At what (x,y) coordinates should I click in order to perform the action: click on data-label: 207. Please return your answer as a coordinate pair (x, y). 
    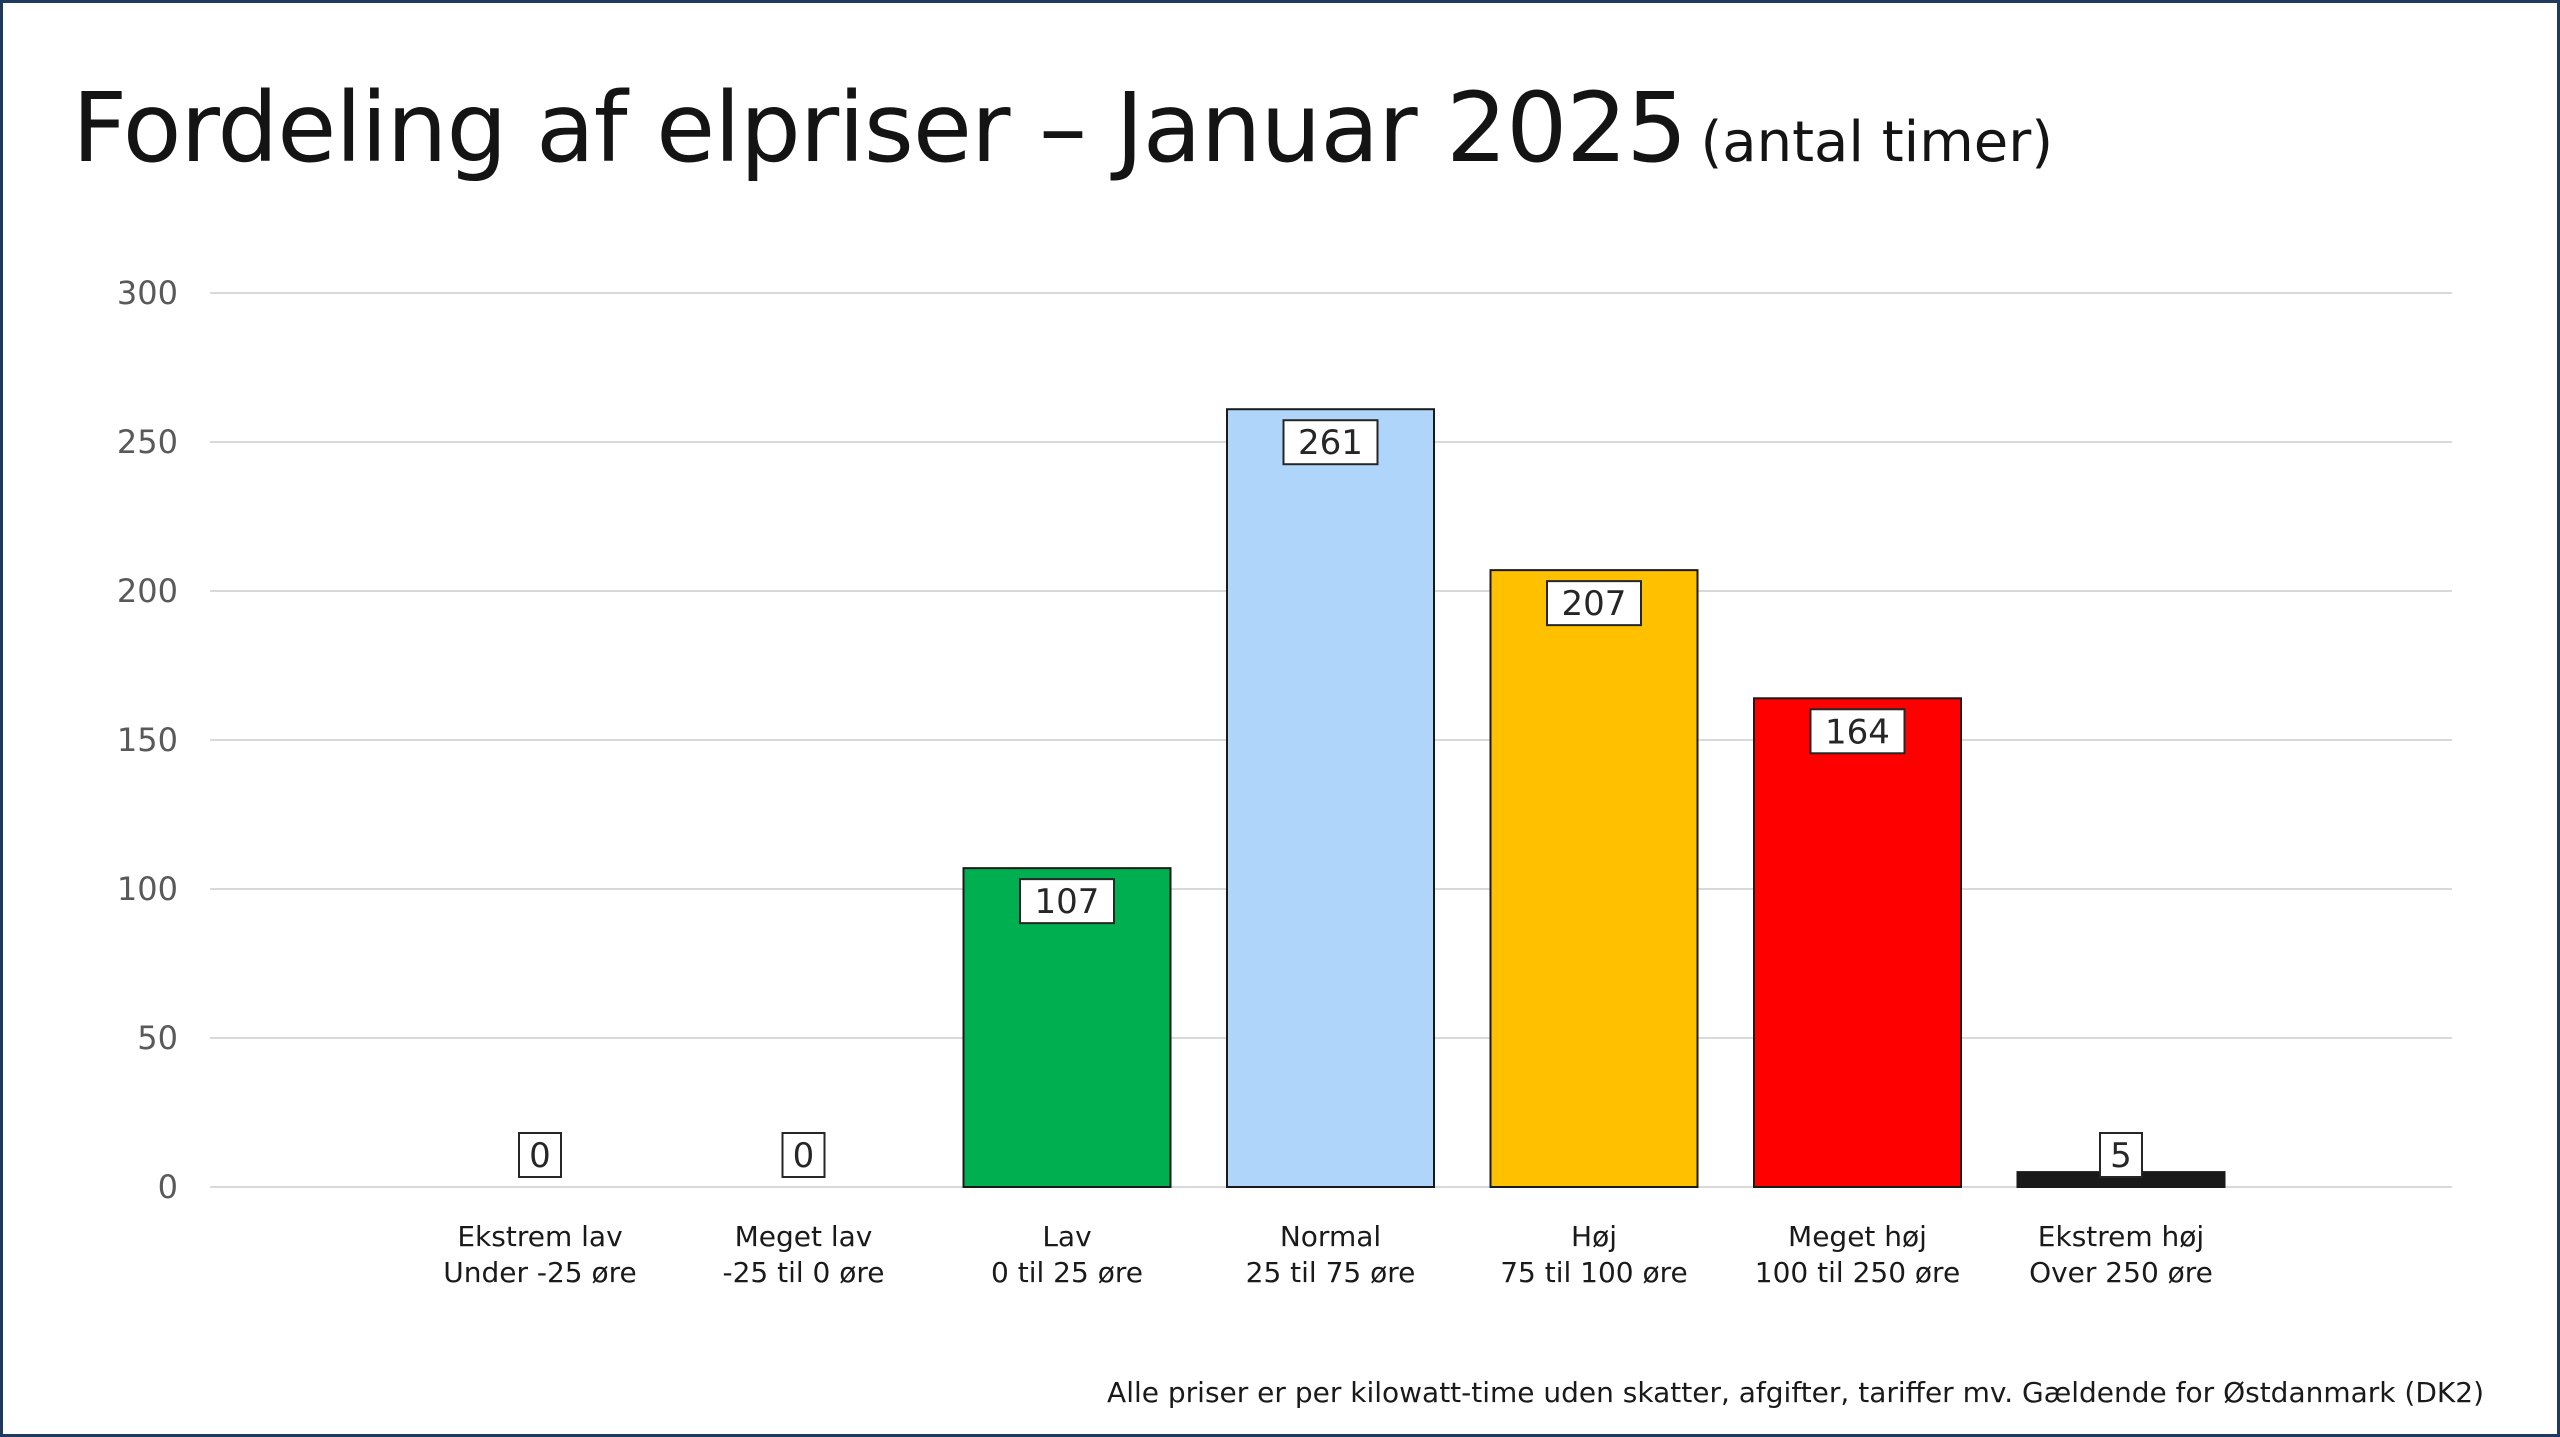
    Looking at the image, I should click on (1594, 604).